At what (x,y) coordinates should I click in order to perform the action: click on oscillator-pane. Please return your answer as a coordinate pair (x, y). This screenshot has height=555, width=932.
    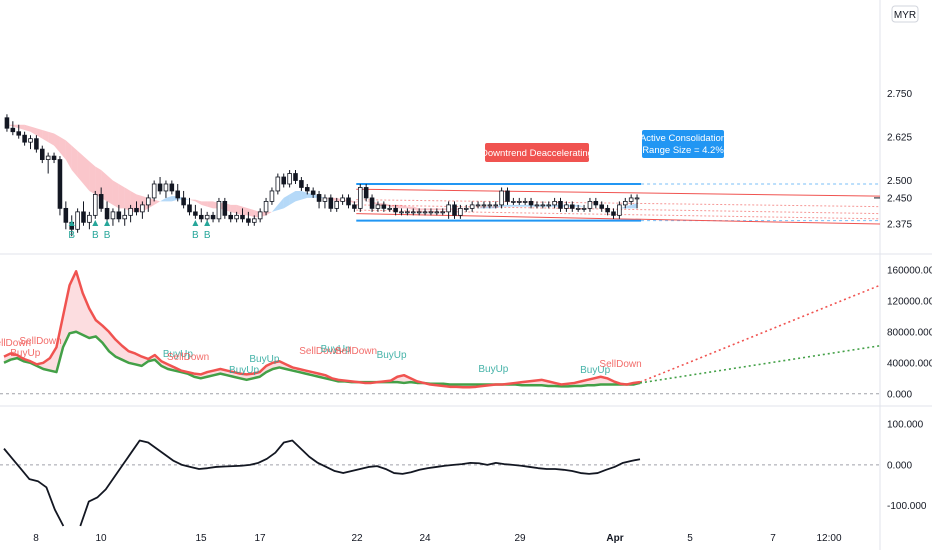
    Looking at the image, I should click on (440, 483).